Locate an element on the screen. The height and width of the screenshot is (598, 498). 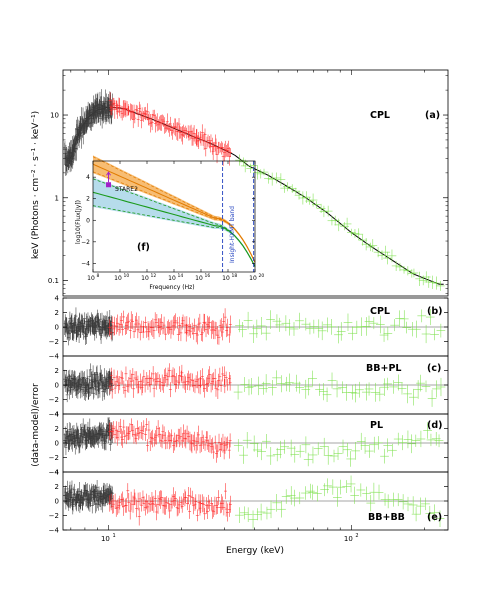
residual-inst3-panel-b is located at coordinates (340, 326).